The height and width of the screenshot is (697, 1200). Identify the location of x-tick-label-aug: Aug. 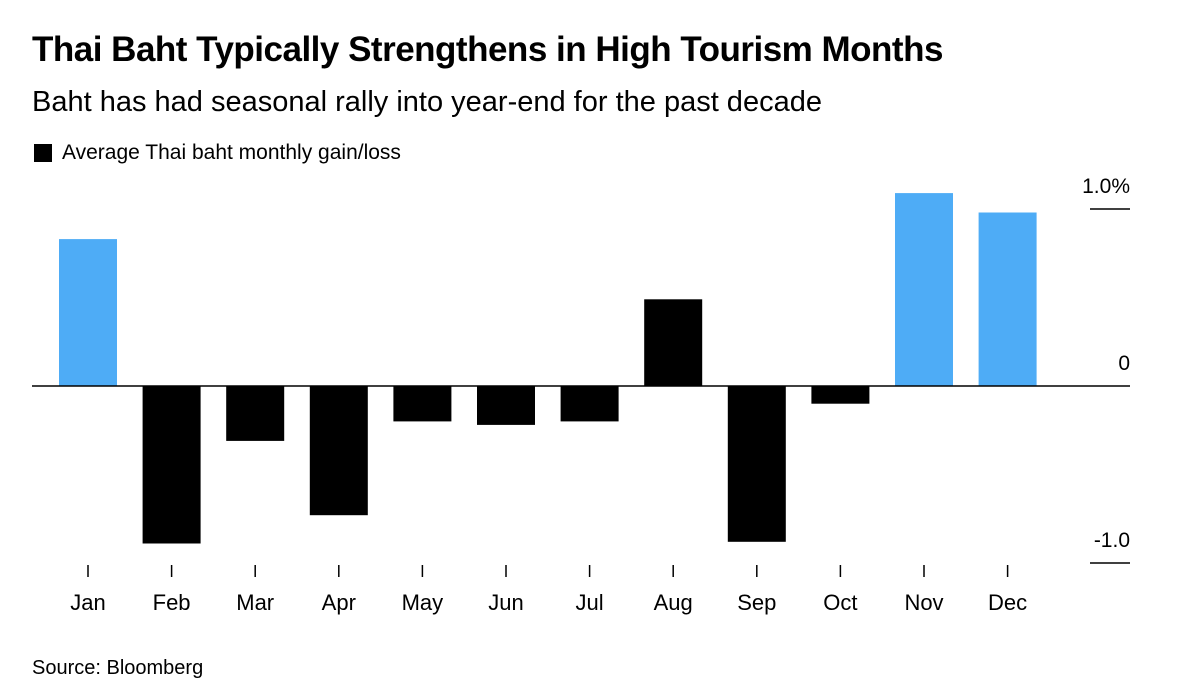
(673, 602).